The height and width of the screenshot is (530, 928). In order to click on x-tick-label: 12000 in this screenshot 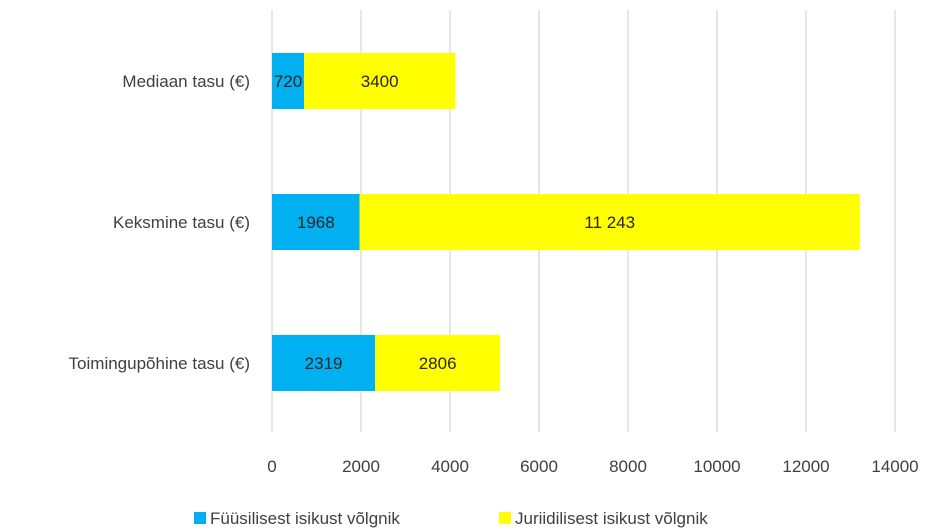, I will do `click(805, 466)`.